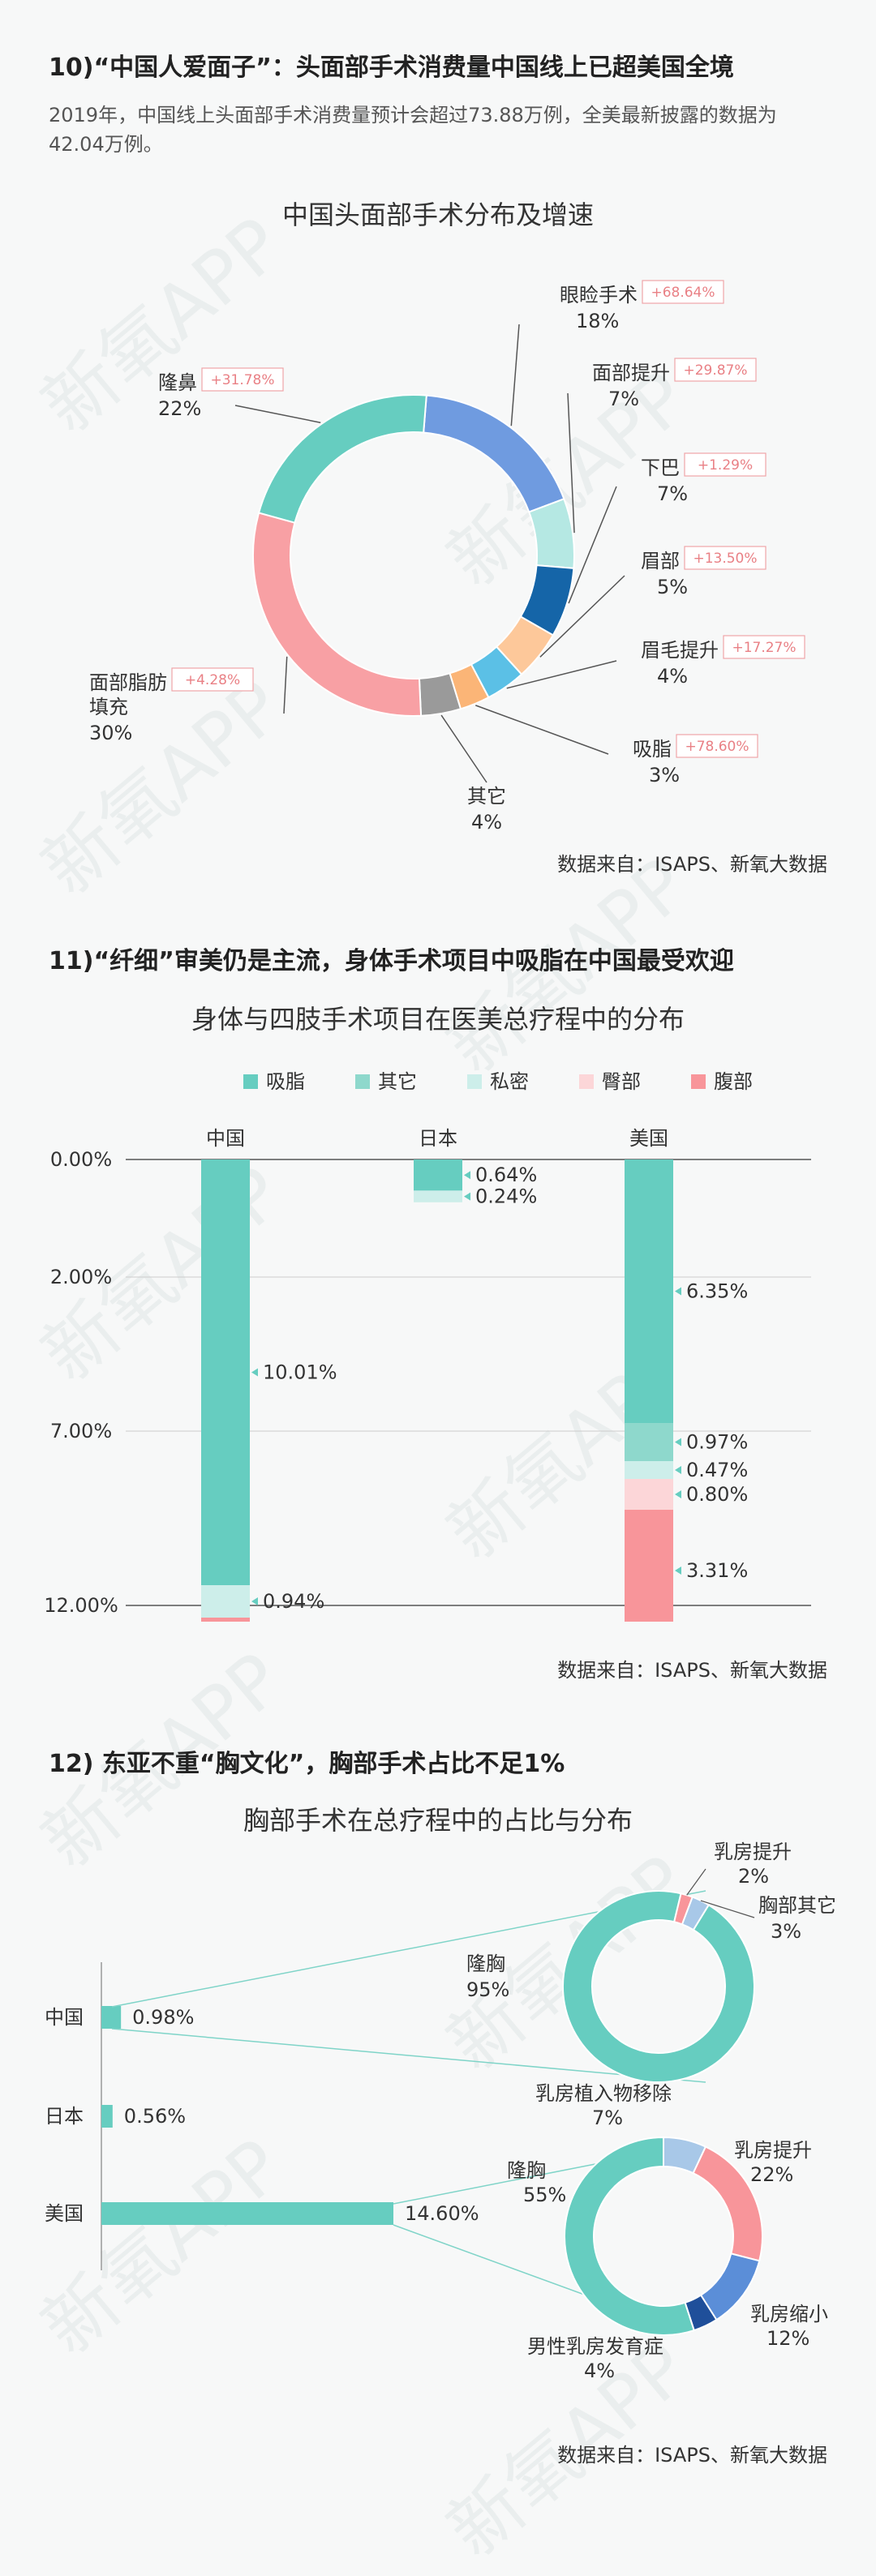  Describe the element at coordinates (764, 648) in the screenshot. I see `face-donut-growth-4: +17.27%` at that location.